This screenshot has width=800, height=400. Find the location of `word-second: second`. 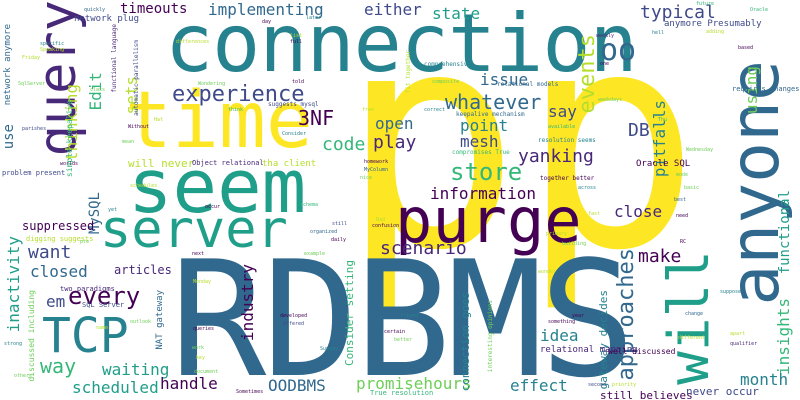

word-second: second is located at coordinates (597, 385).